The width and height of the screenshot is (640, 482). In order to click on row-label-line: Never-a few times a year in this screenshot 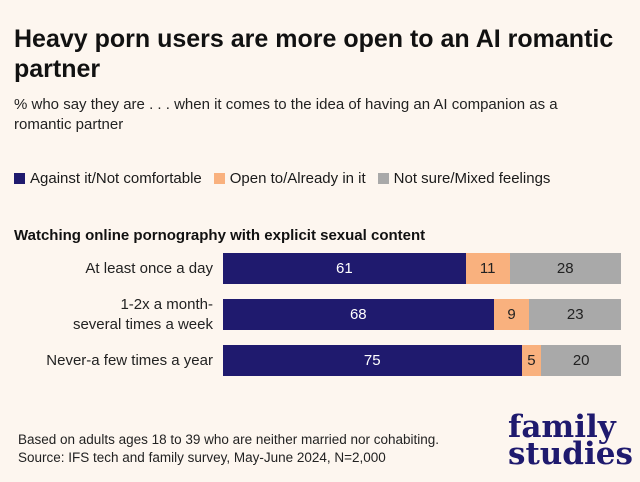, I will do `click(129, 360)`.